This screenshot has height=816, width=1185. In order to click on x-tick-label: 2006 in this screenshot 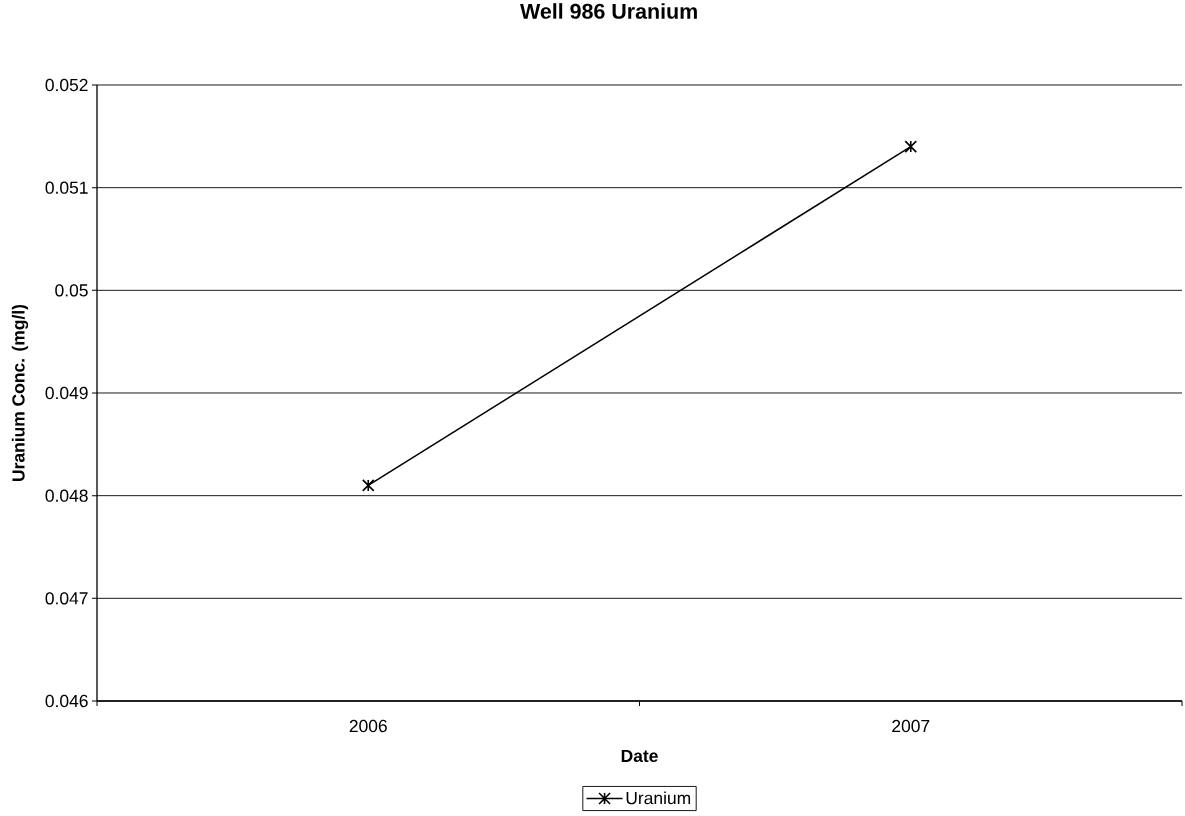, I will do `click(368, 726)`.